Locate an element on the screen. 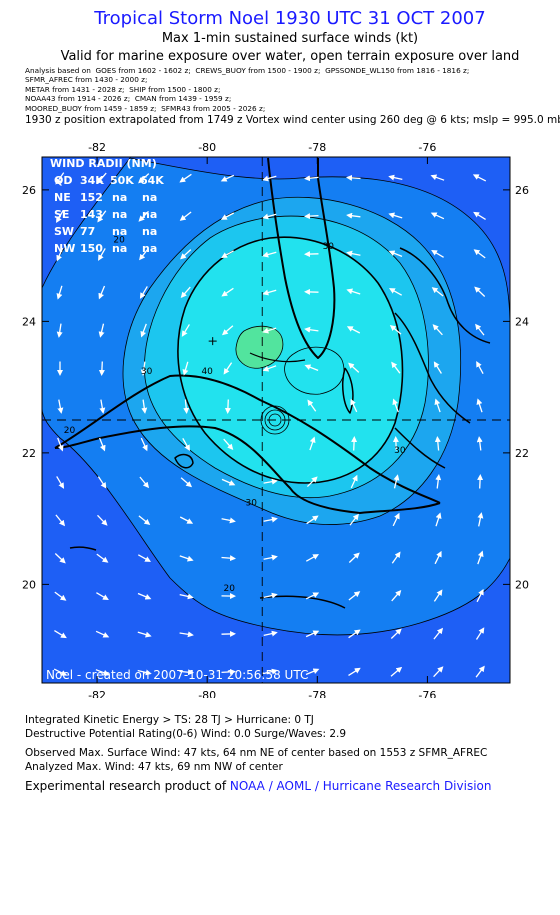 This screenshot has height=915, width=560. contour-label: 40 is located at coordinates (207, 372).